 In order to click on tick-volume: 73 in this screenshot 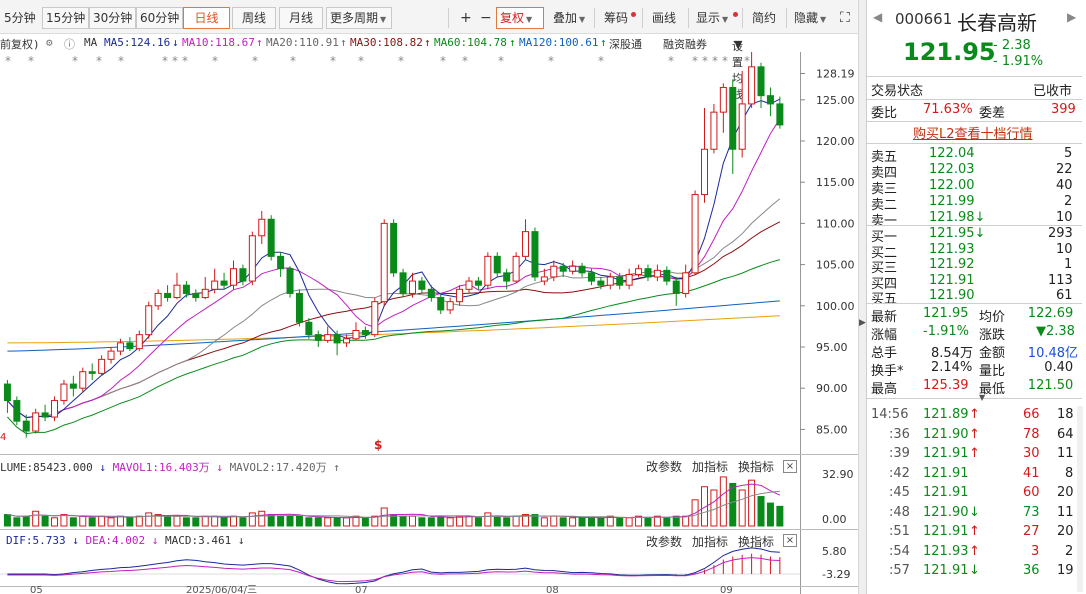, I will do `click(1031, 512)`.